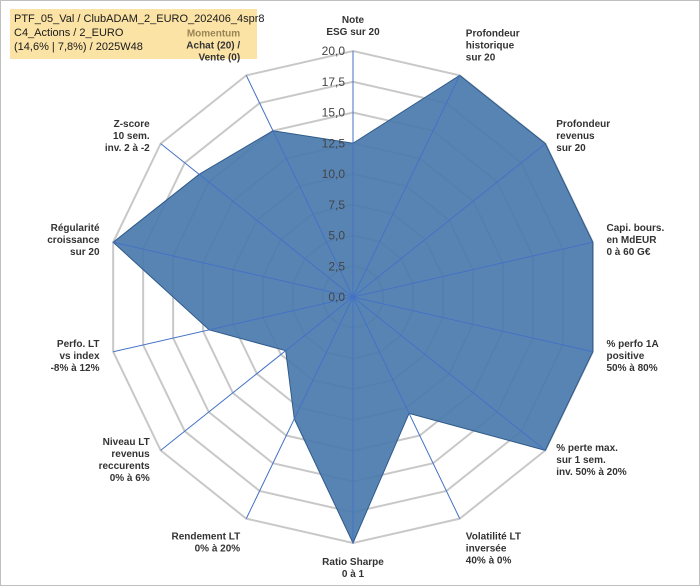 This screenshot has height=586, width=700. I want to click on axis-label-7: Ratio Sharpe 0 à 1, so click(353, 568).